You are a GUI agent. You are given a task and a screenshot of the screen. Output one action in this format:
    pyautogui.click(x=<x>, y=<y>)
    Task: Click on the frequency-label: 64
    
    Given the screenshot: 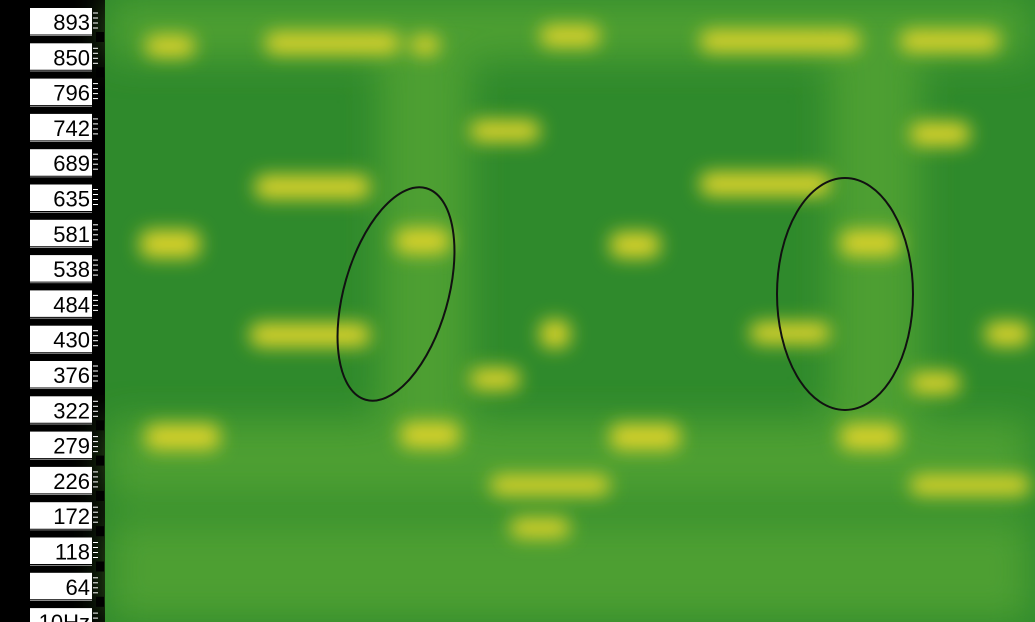 What is the action you would take?
    pyautogui.click(x=78, y=587)
    